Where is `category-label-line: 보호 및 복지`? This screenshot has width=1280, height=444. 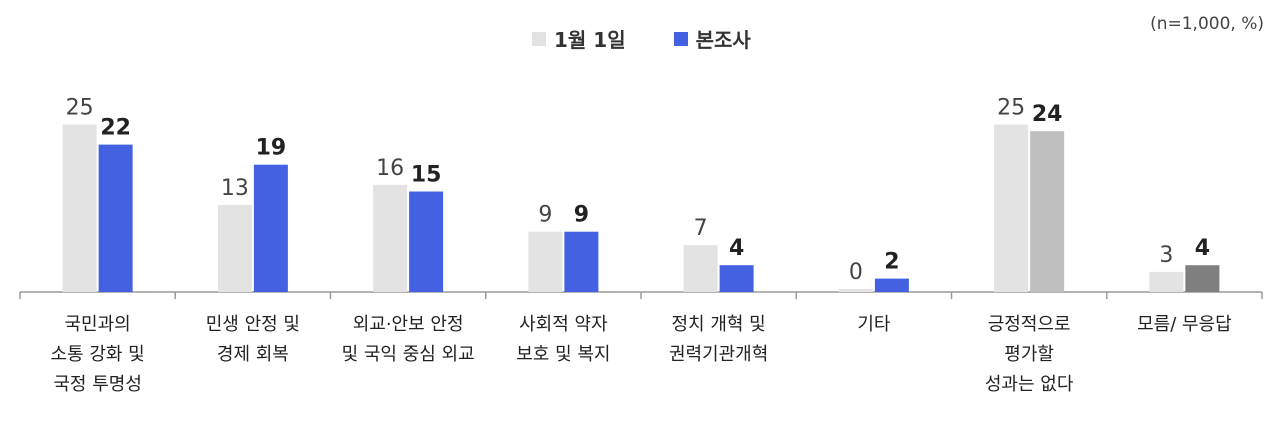 category-label-line: 보호 및 복지 is located at coordinates (563, 354).